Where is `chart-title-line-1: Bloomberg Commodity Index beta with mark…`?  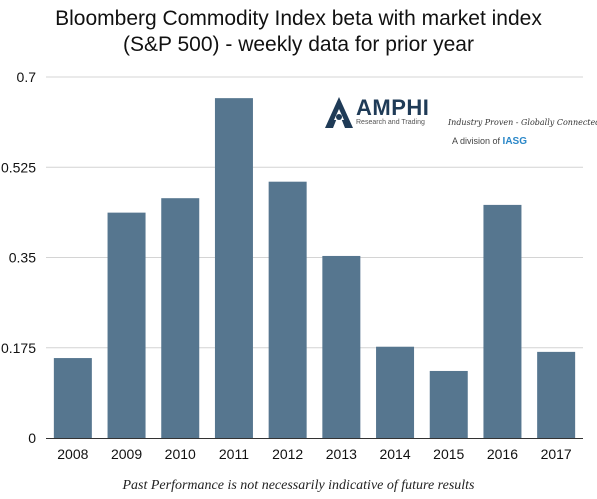 chart-title-line-1: Bloomberg Commodity Index beta with mark… is located at coordinates (298, 18).